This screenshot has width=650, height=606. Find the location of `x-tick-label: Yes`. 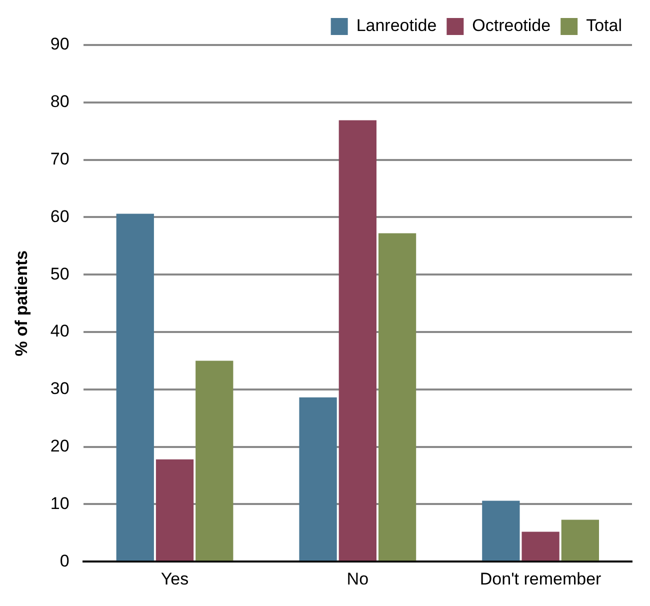

x-tick-label: Yes is located at coordinates (174, 578).